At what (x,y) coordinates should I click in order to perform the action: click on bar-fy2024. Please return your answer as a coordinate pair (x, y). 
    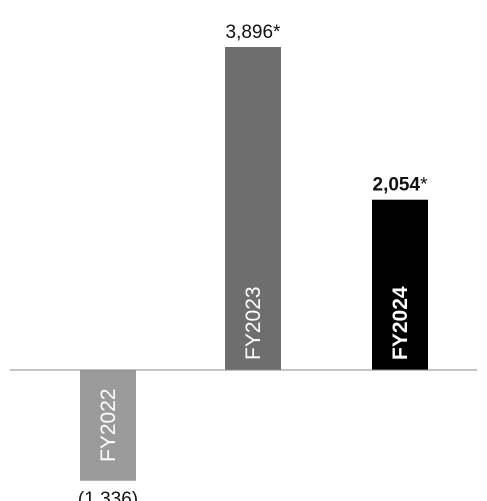
    Looking at the image, I should click on (400, 284).